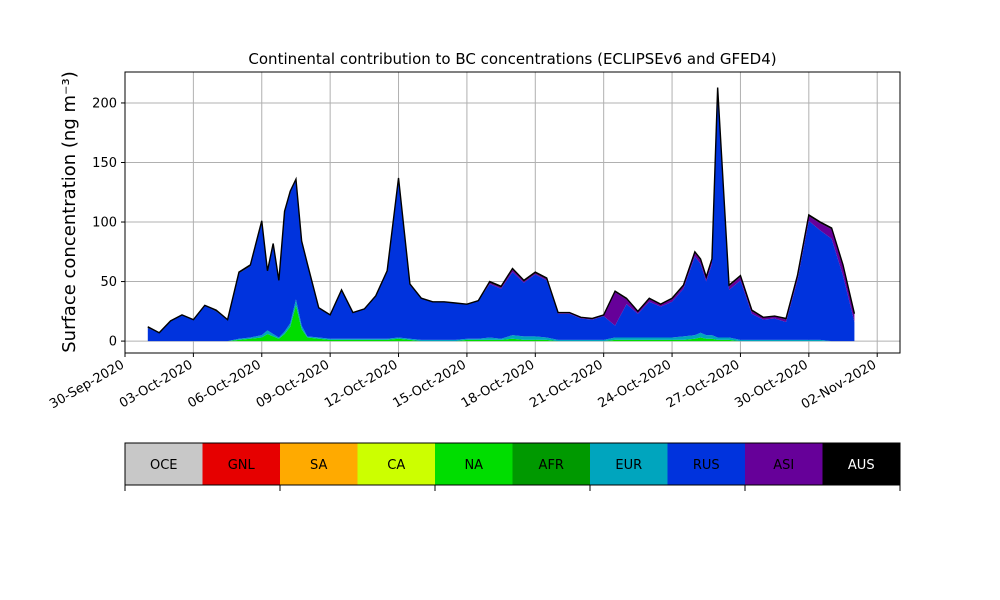 This screenshot has height=600, width=1000. What do you see at coordinates (566, 384) in the screenshot?
I see `x-tick-label: 21-Oct-2020` at bounding box center [566, 384].